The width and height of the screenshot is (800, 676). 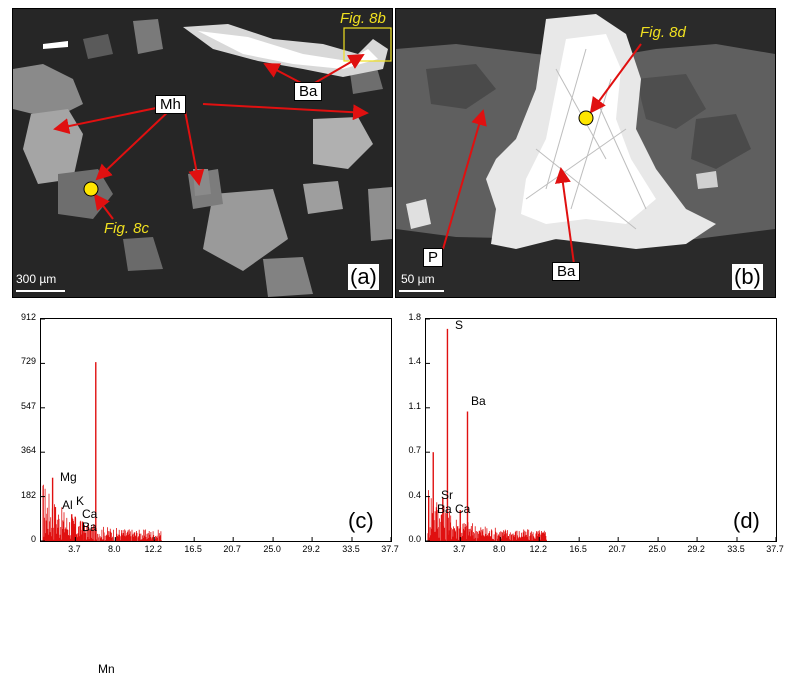 What do you see at coordinates (433, 257) in the screenshot?
I see `label-p: P` at bounding box center [433, 257].